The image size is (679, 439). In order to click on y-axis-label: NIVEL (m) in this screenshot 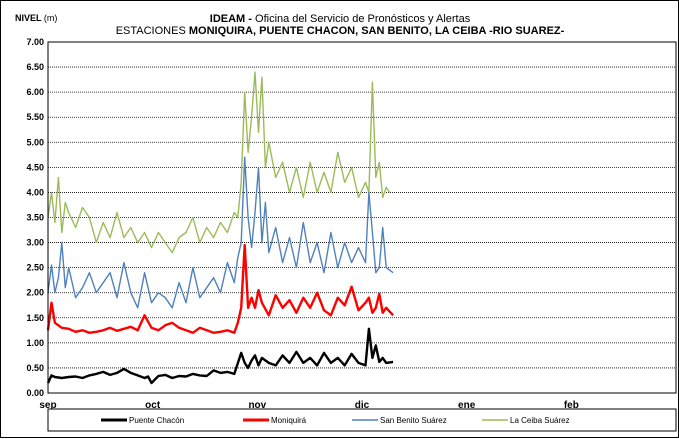, I will do `click(36, 18)`.